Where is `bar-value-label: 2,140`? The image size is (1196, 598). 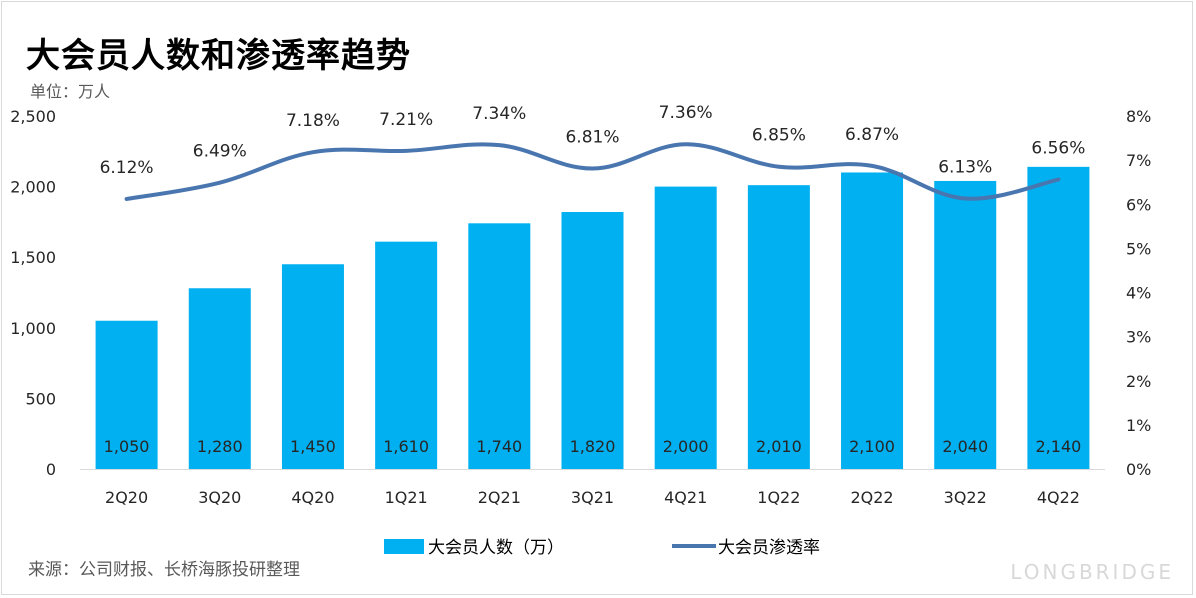
bar-value-label: 2,140 is located at coordinates (1059, 446).